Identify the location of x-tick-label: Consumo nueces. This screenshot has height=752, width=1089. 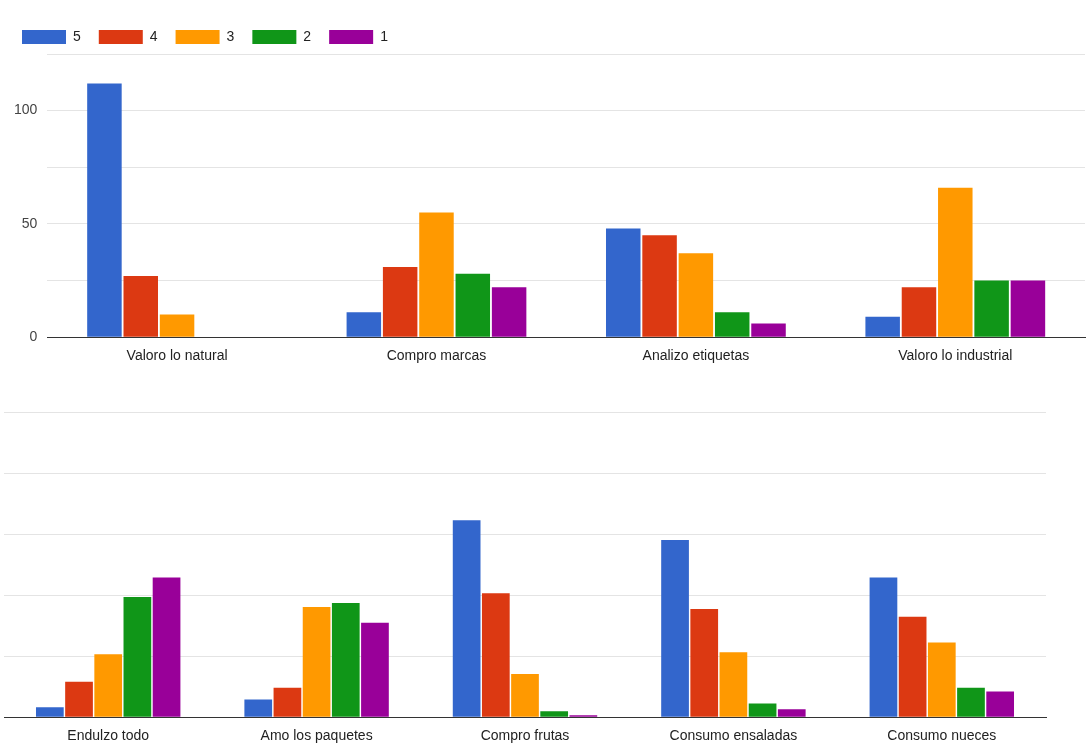
(942, 735).